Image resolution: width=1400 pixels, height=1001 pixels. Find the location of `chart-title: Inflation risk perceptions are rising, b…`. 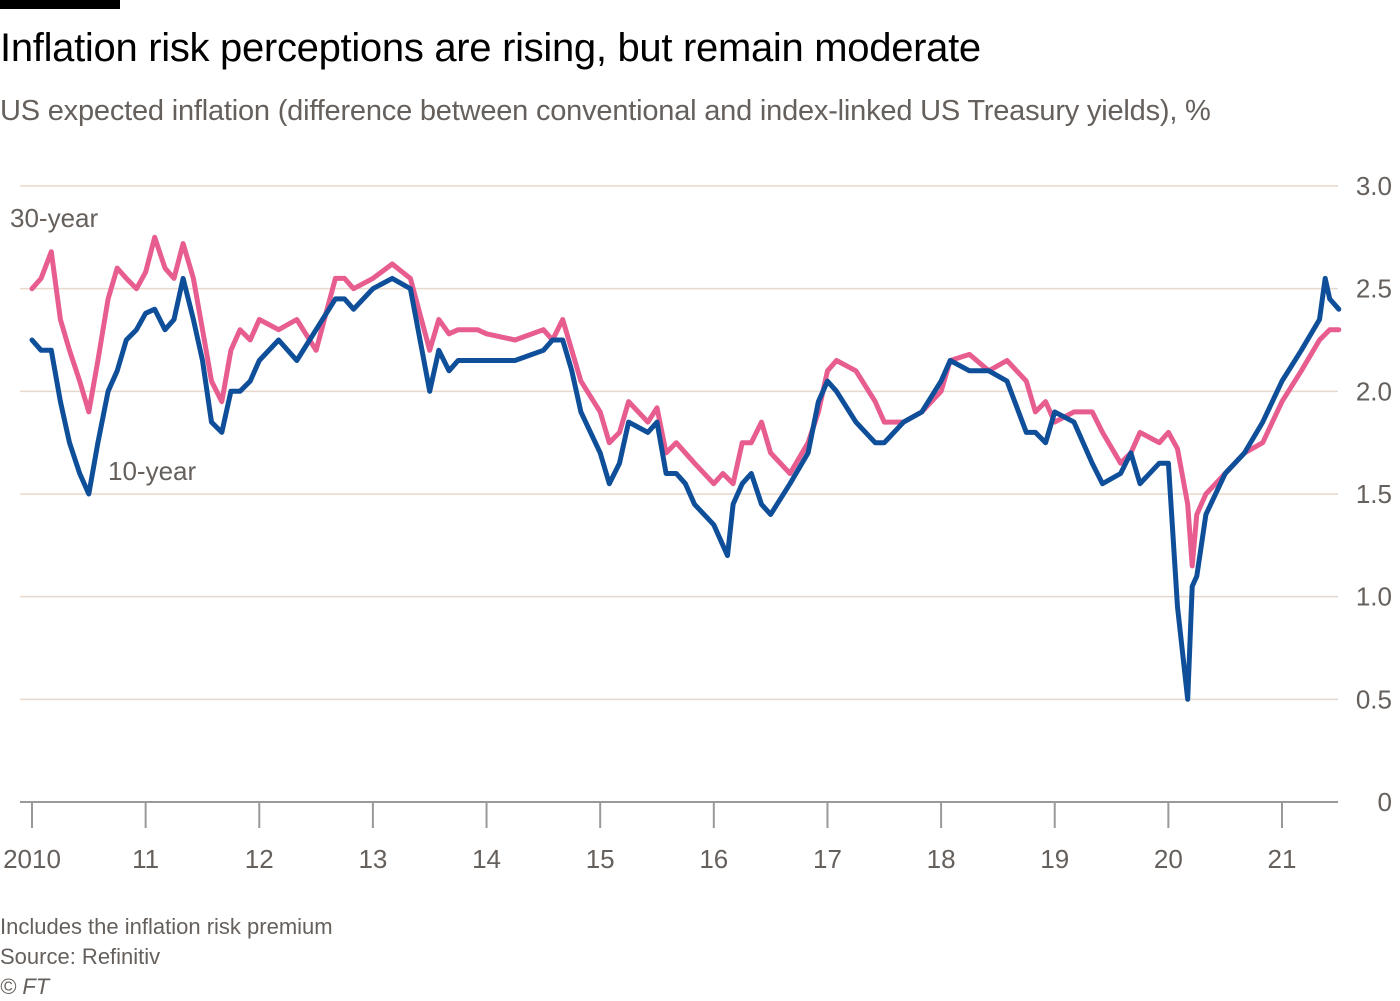

chart-title: Inflation risk perceptions are rising, b… is located at coordinates (490, 48).